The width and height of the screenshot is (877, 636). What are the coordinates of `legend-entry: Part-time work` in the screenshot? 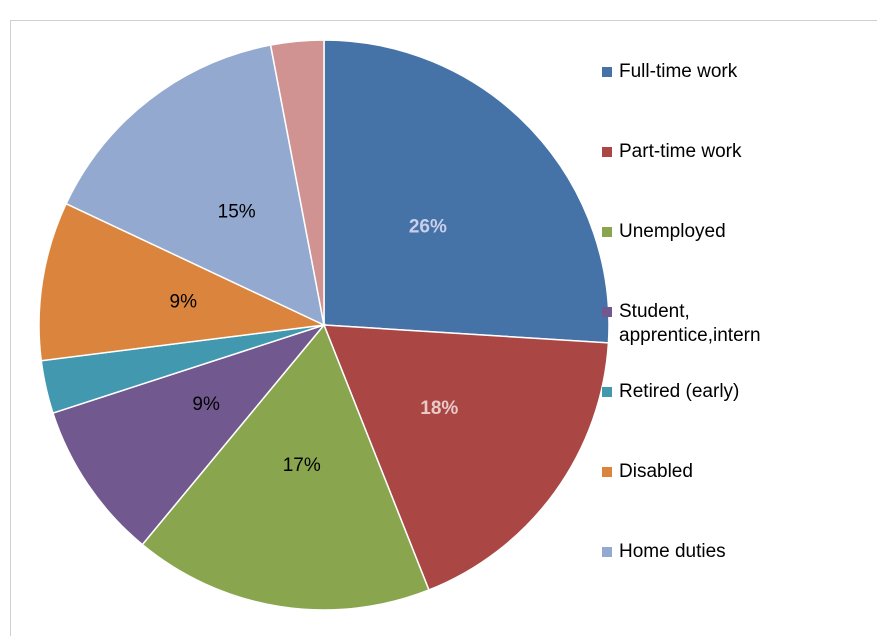 It's located at (702, 152).